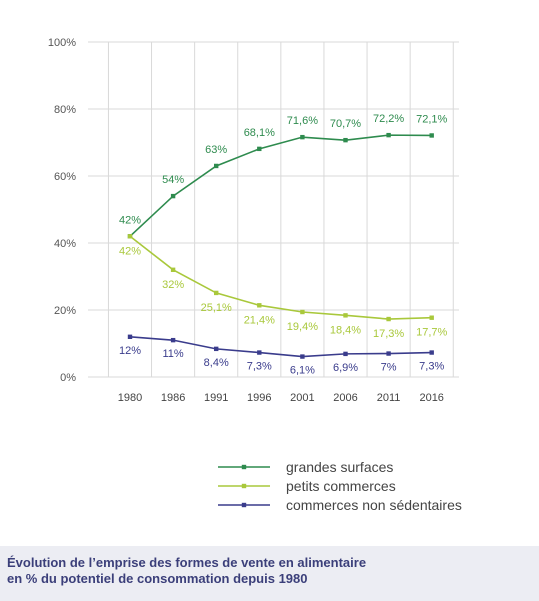 The image size is (539, 601). I want to click on legend-entry: petits commerces, so click(341, 486).